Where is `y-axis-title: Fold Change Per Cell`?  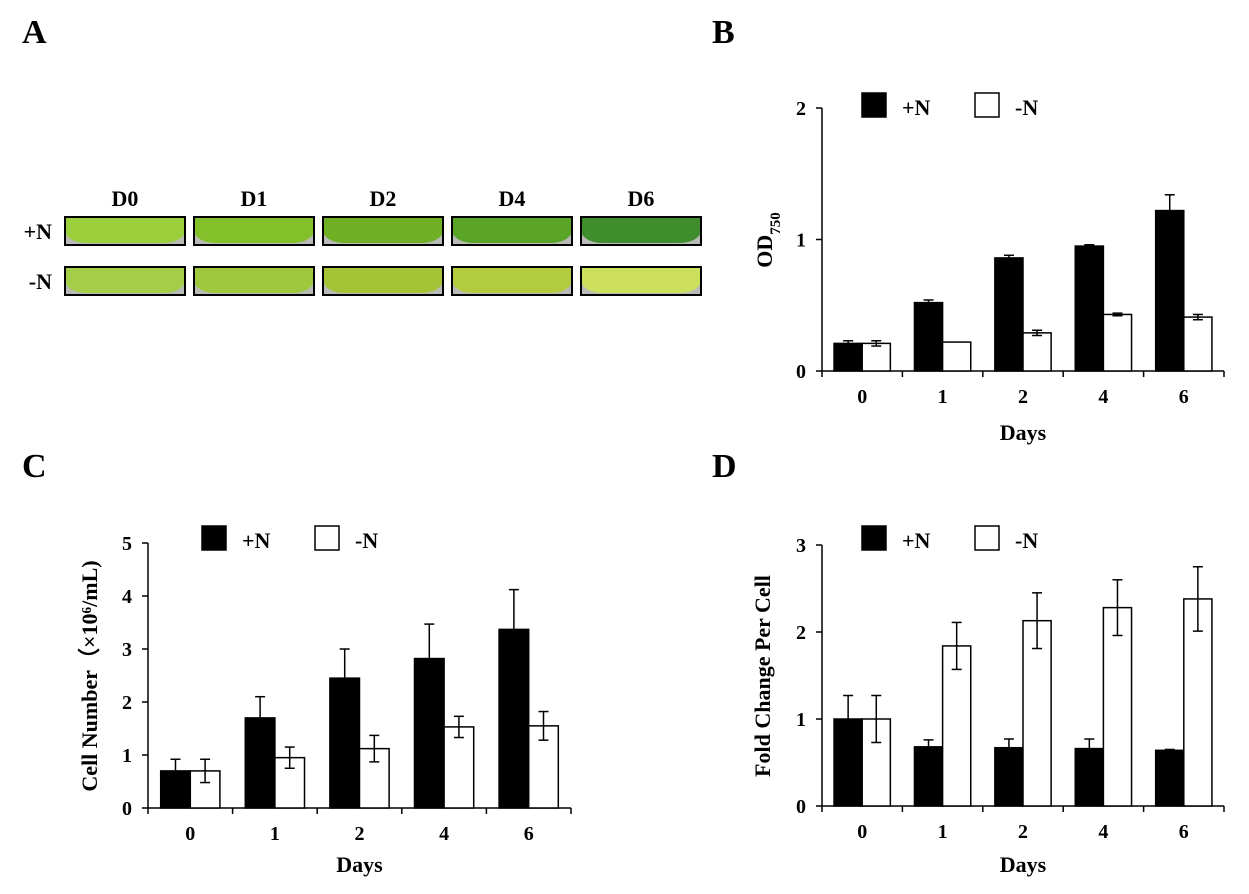
y-axis-title: Fold Change Per Cell is located at coordinates (762, 676).